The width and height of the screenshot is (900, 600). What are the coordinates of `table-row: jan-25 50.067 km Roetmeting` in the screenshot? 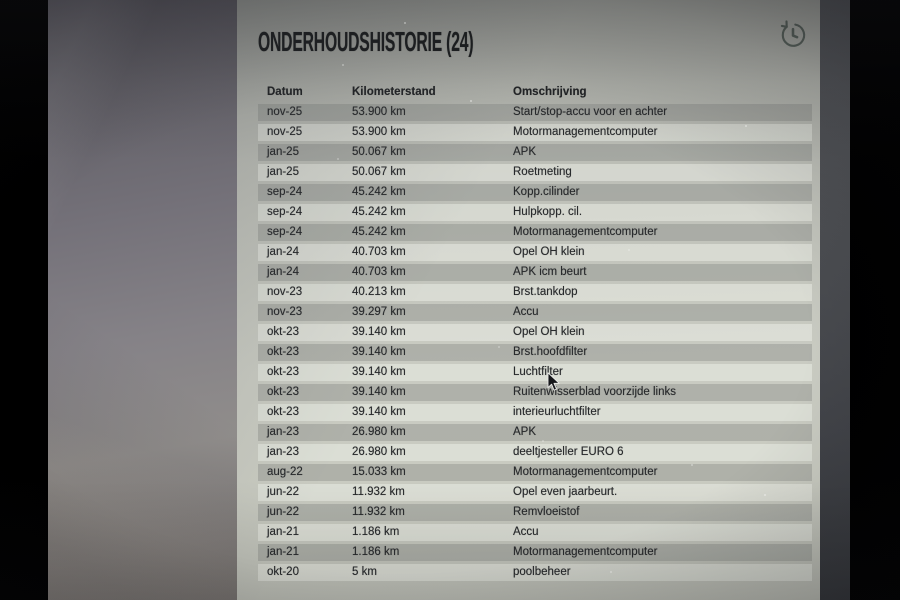 It's located at (535, 174).